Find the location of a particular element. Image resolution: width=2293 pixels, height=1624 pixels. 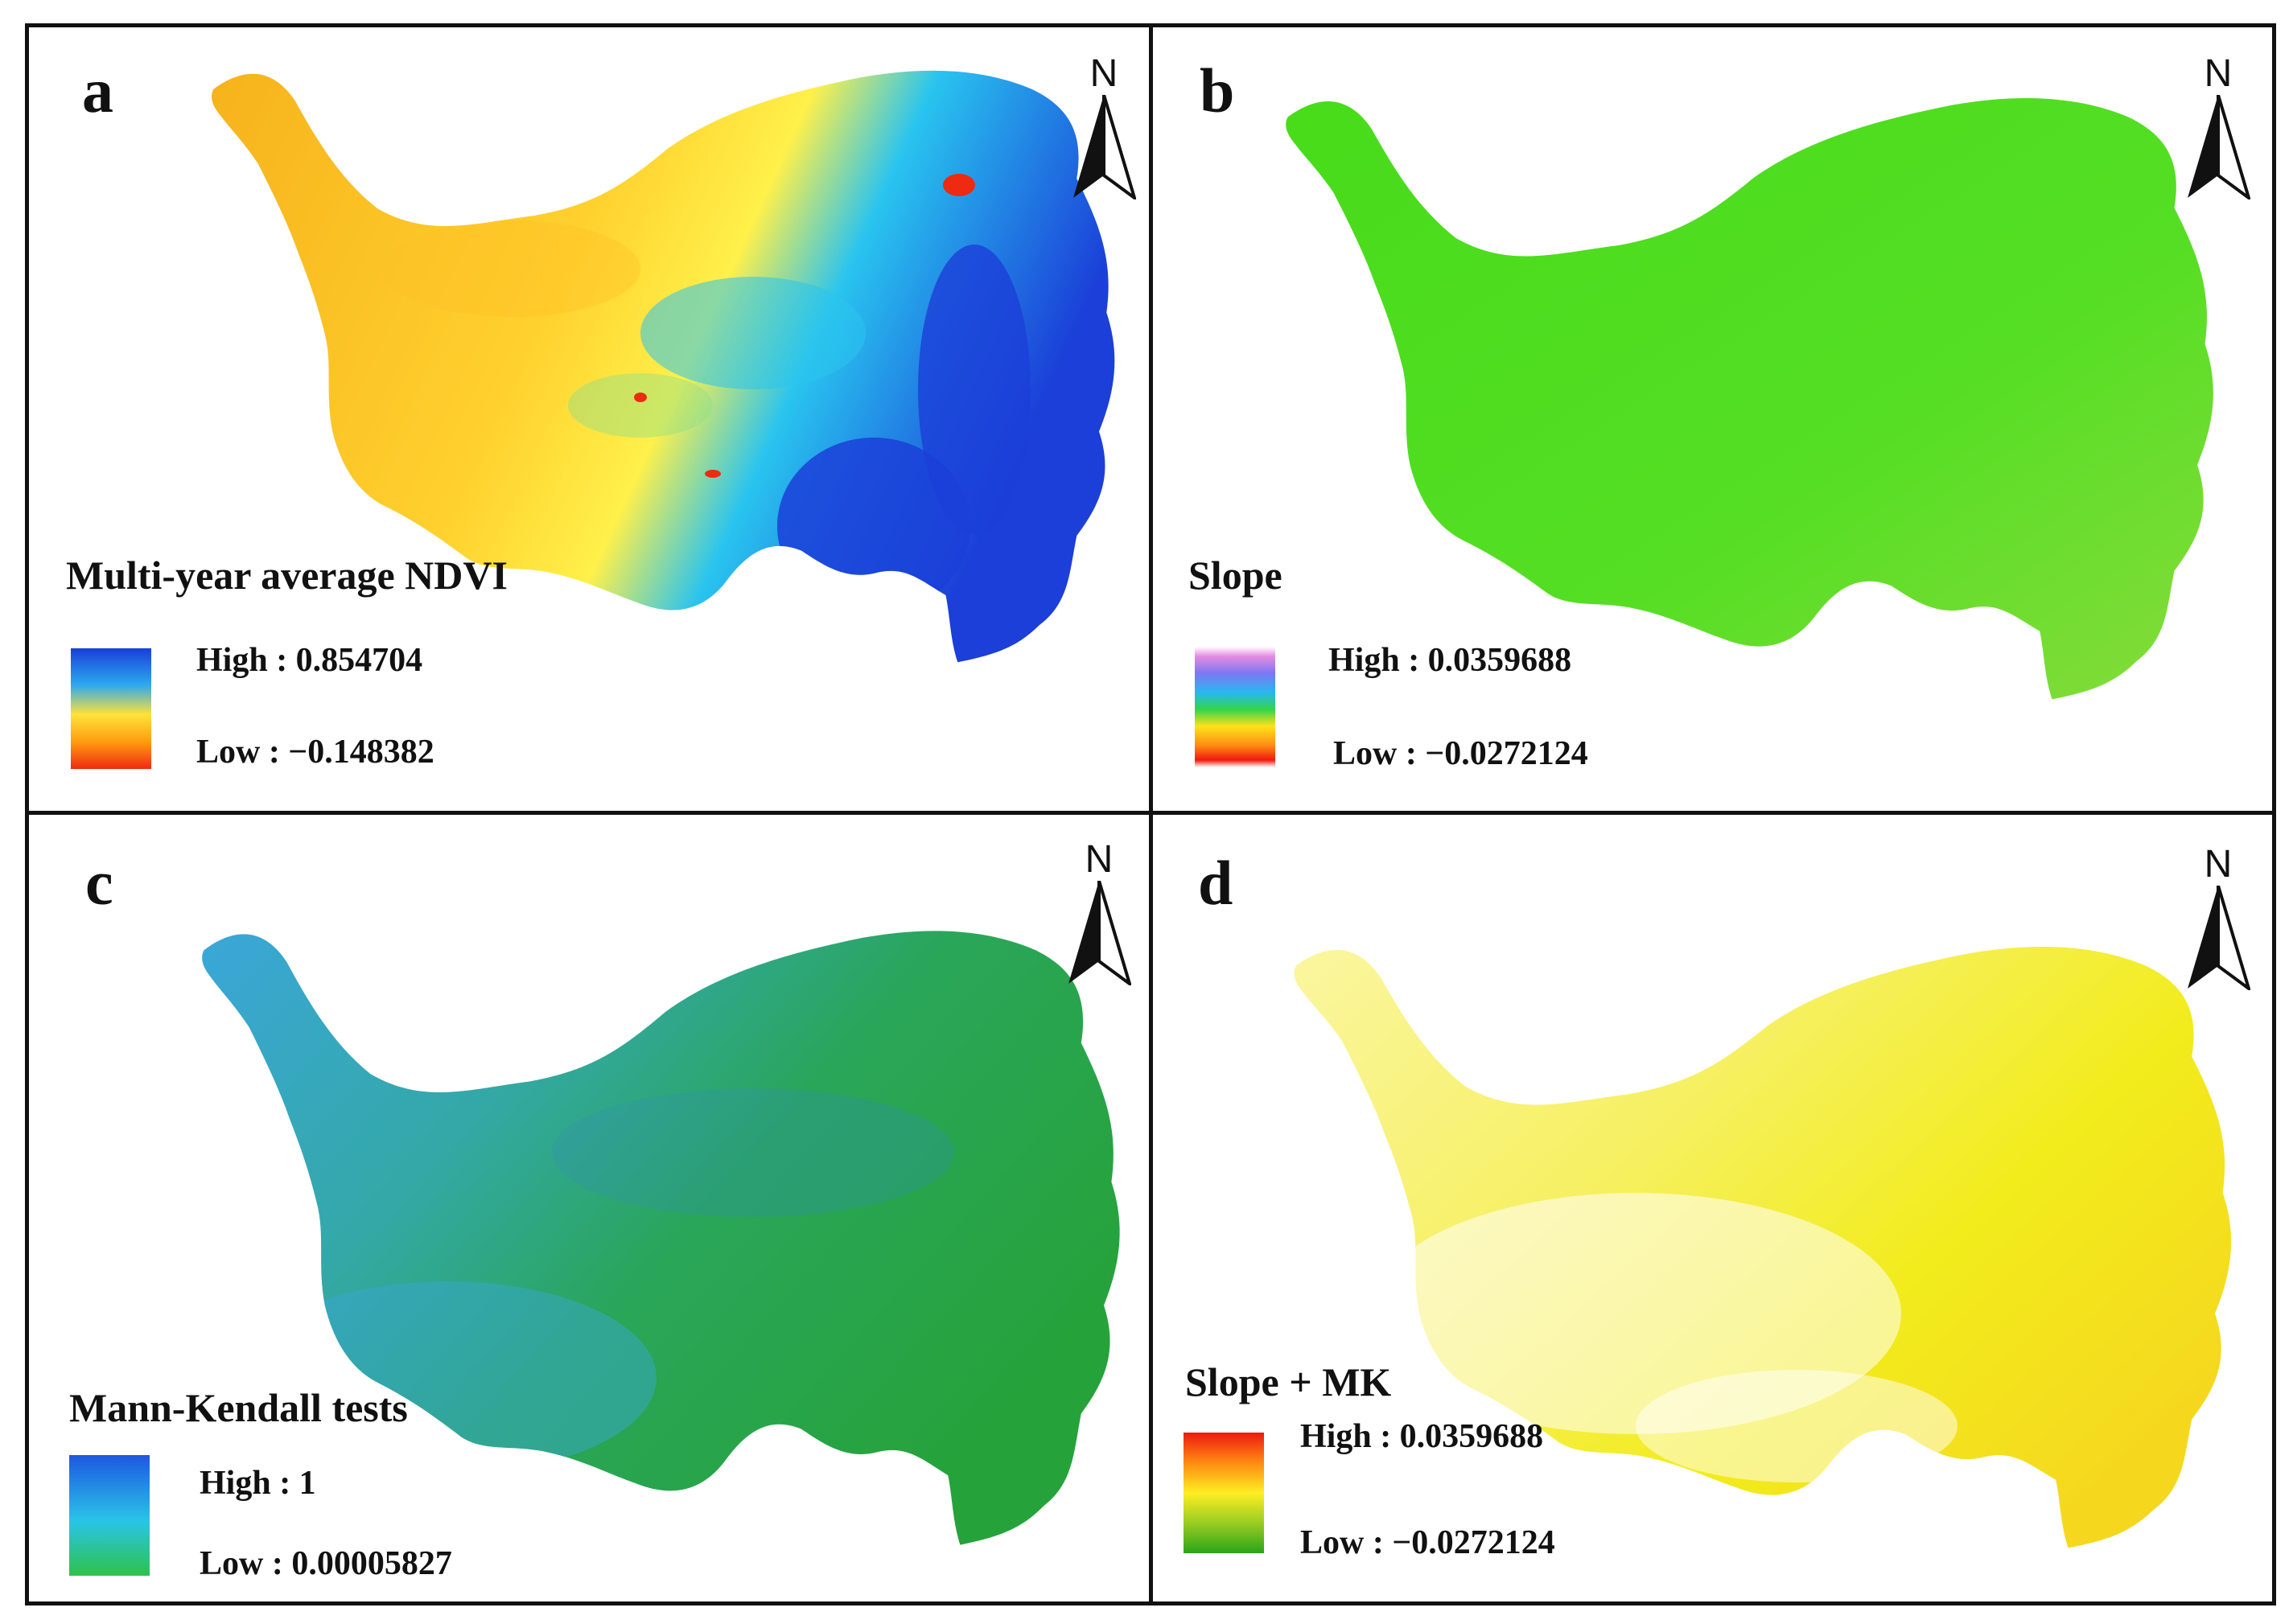

map-title: Multi-year average NDVI is located at coordinates (287, 576).